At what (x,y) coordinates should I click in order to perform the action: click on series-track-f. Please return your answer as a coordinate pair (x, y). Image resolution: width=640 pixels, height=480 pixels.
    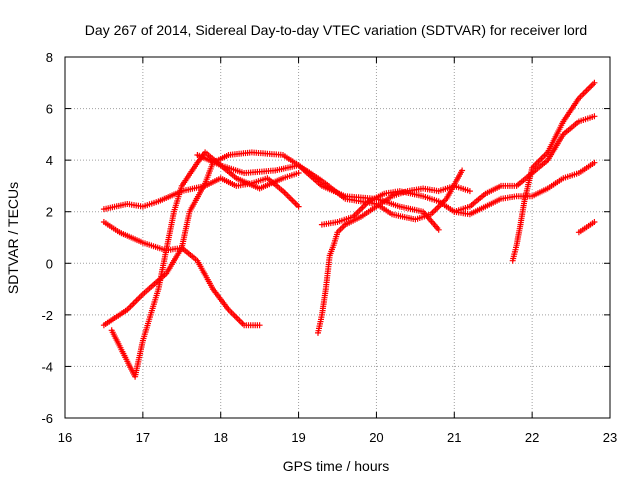
    Looking at the image, I should click on (394, 259).